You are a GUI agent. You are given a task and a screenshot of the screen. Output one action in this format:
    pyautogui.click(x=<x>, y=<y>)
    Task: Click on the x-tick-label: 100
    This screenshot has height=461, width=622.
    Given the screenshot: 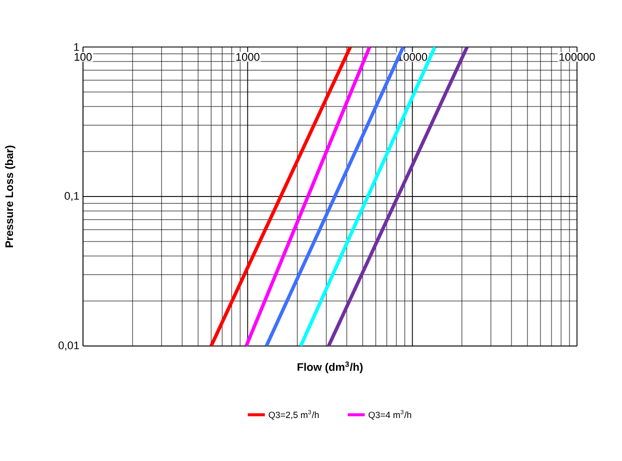 What is the action you would take?
    pyautogui.click(x=83, y=57)
    